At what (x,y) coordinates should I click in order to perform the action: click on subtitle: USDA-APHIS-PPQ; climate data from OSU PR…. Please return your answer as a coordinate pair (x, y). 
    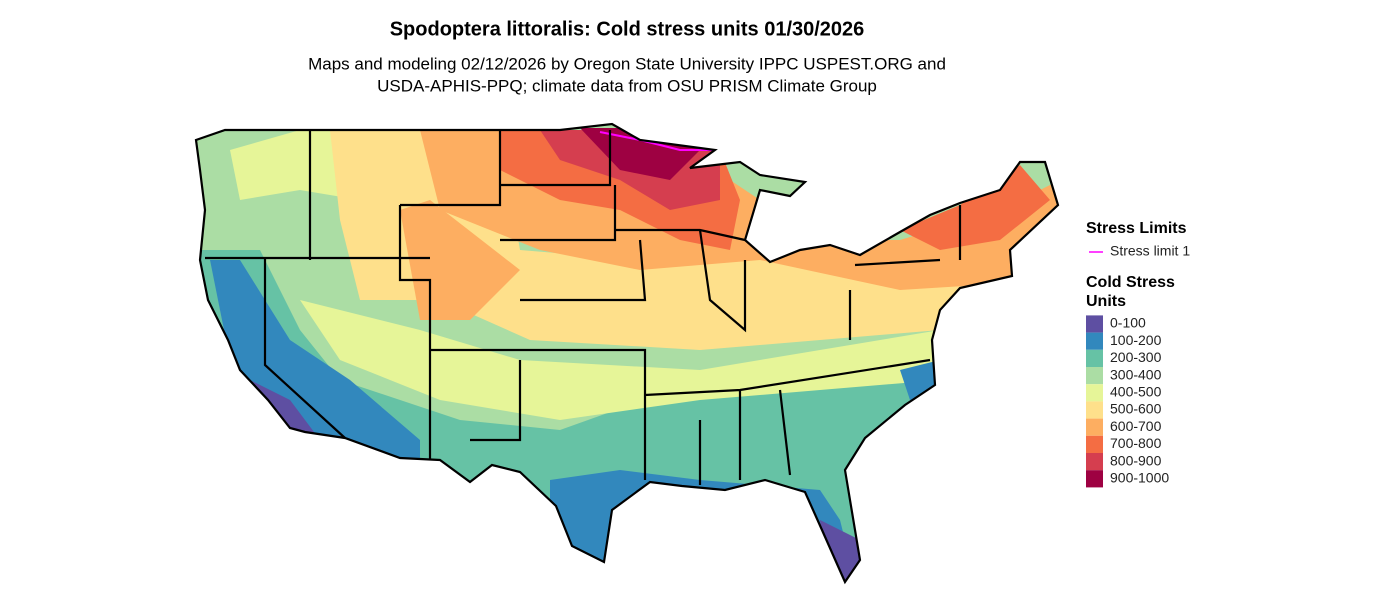
    Looking at the image, I should click on (627, 85).